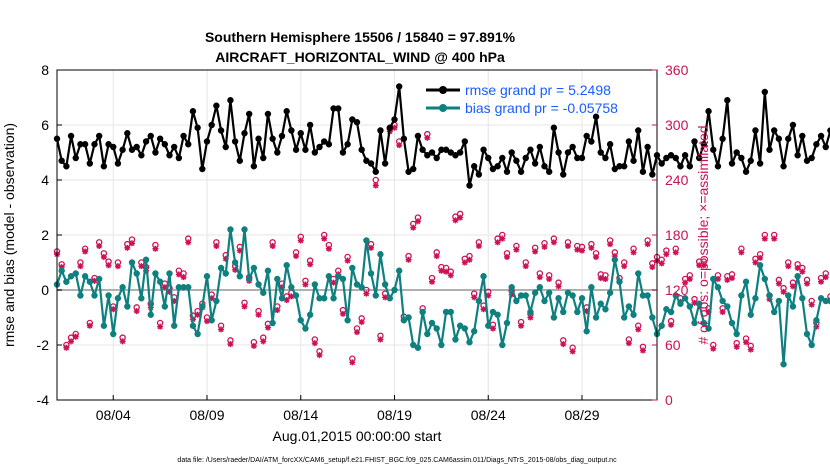 This screenshot has height=470, width=830. What do you see at coordinates (677, 235) in the screenshot?
I see `y2-tick-label: 180` at bounding box center [677, 235].